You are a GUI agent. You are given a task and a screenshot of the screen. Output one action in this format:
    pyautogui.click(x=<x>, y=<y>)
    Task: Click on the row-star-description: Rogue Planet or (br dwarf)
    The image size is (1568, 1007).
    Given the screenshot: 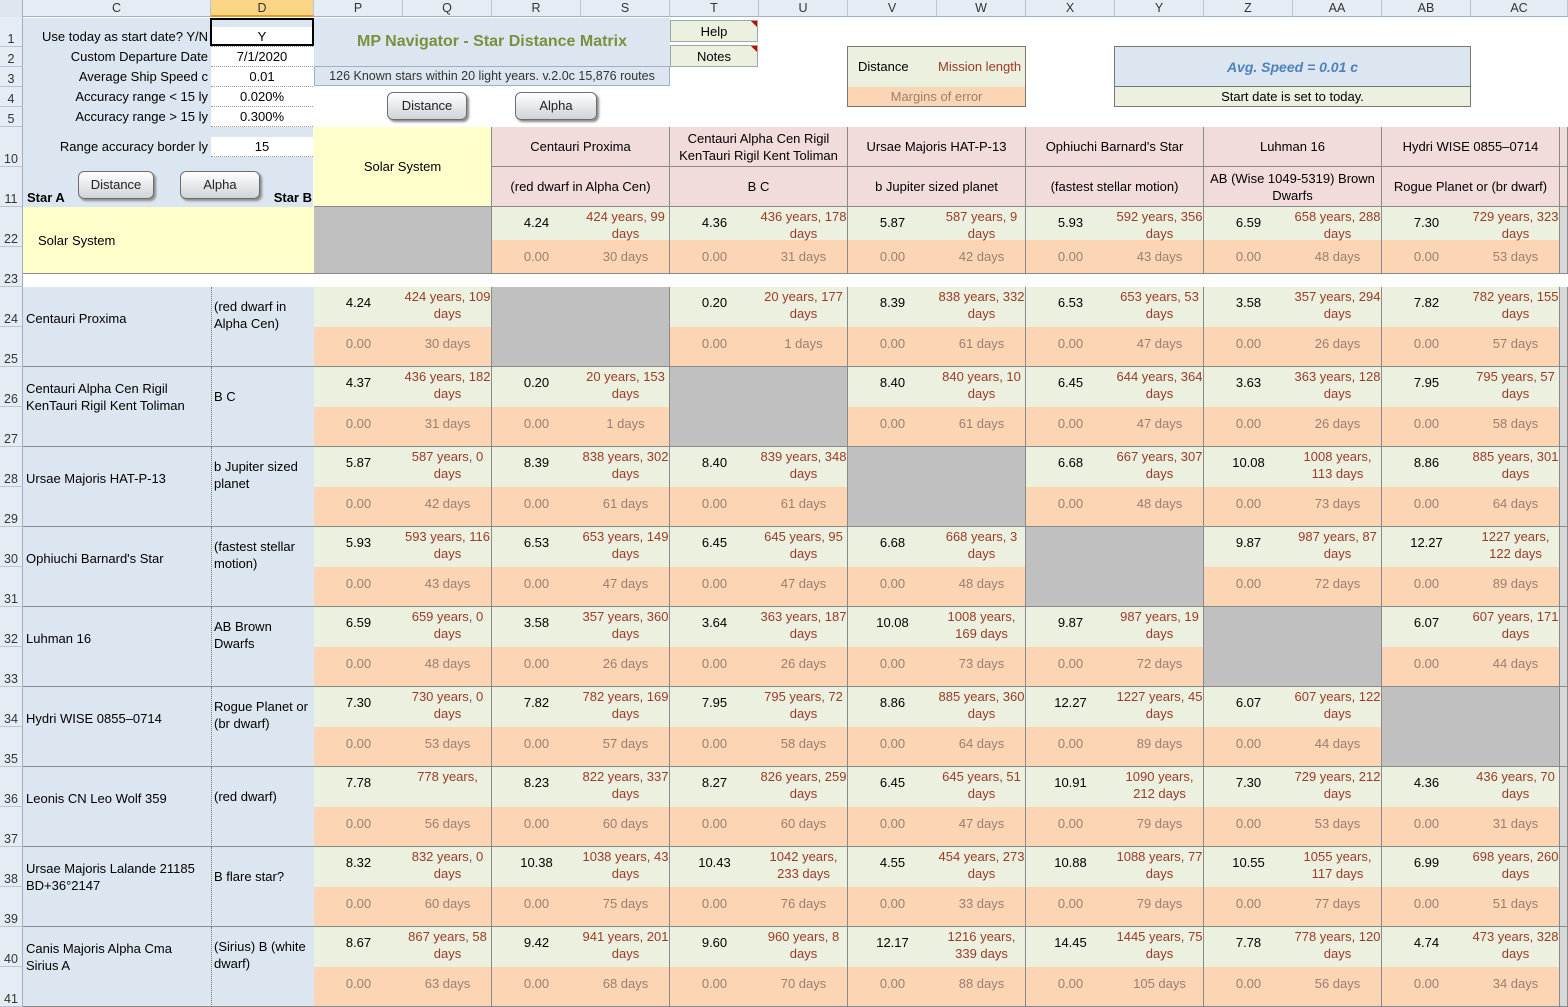 What is the action you would take?
    pyautogui.click(x=262, y=727)
    